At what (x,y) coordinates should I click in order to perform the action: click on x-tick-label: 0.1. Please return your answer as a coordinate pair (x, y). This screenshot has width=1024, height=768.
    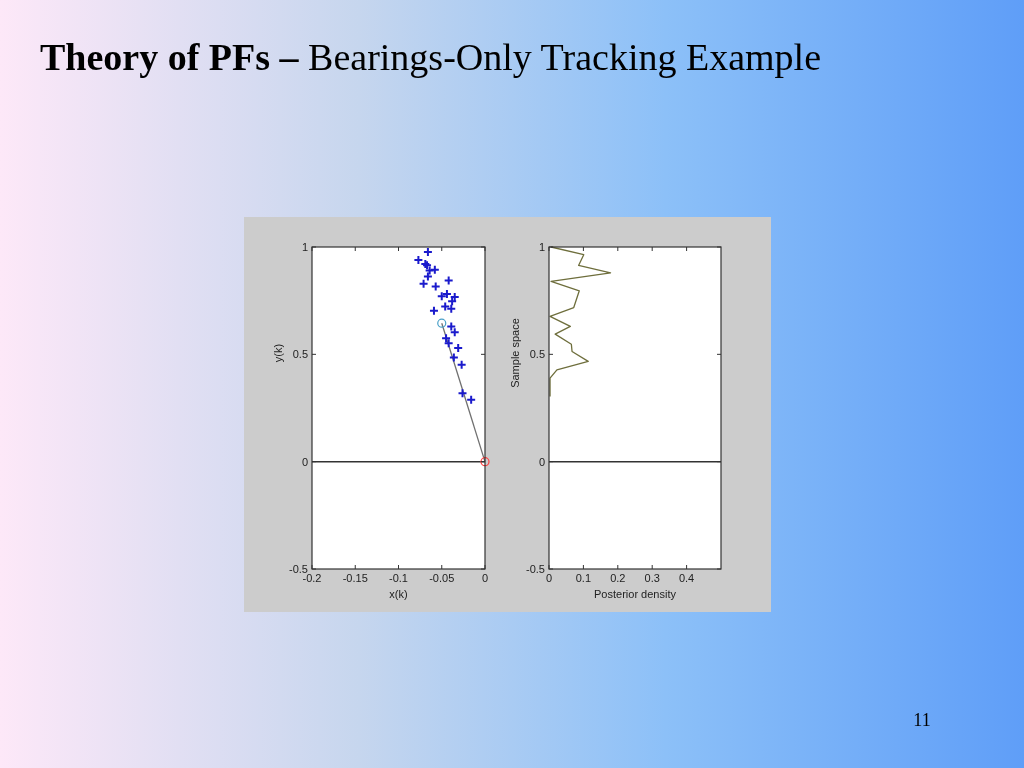
    Looking at the image, I should click on (583, 578).